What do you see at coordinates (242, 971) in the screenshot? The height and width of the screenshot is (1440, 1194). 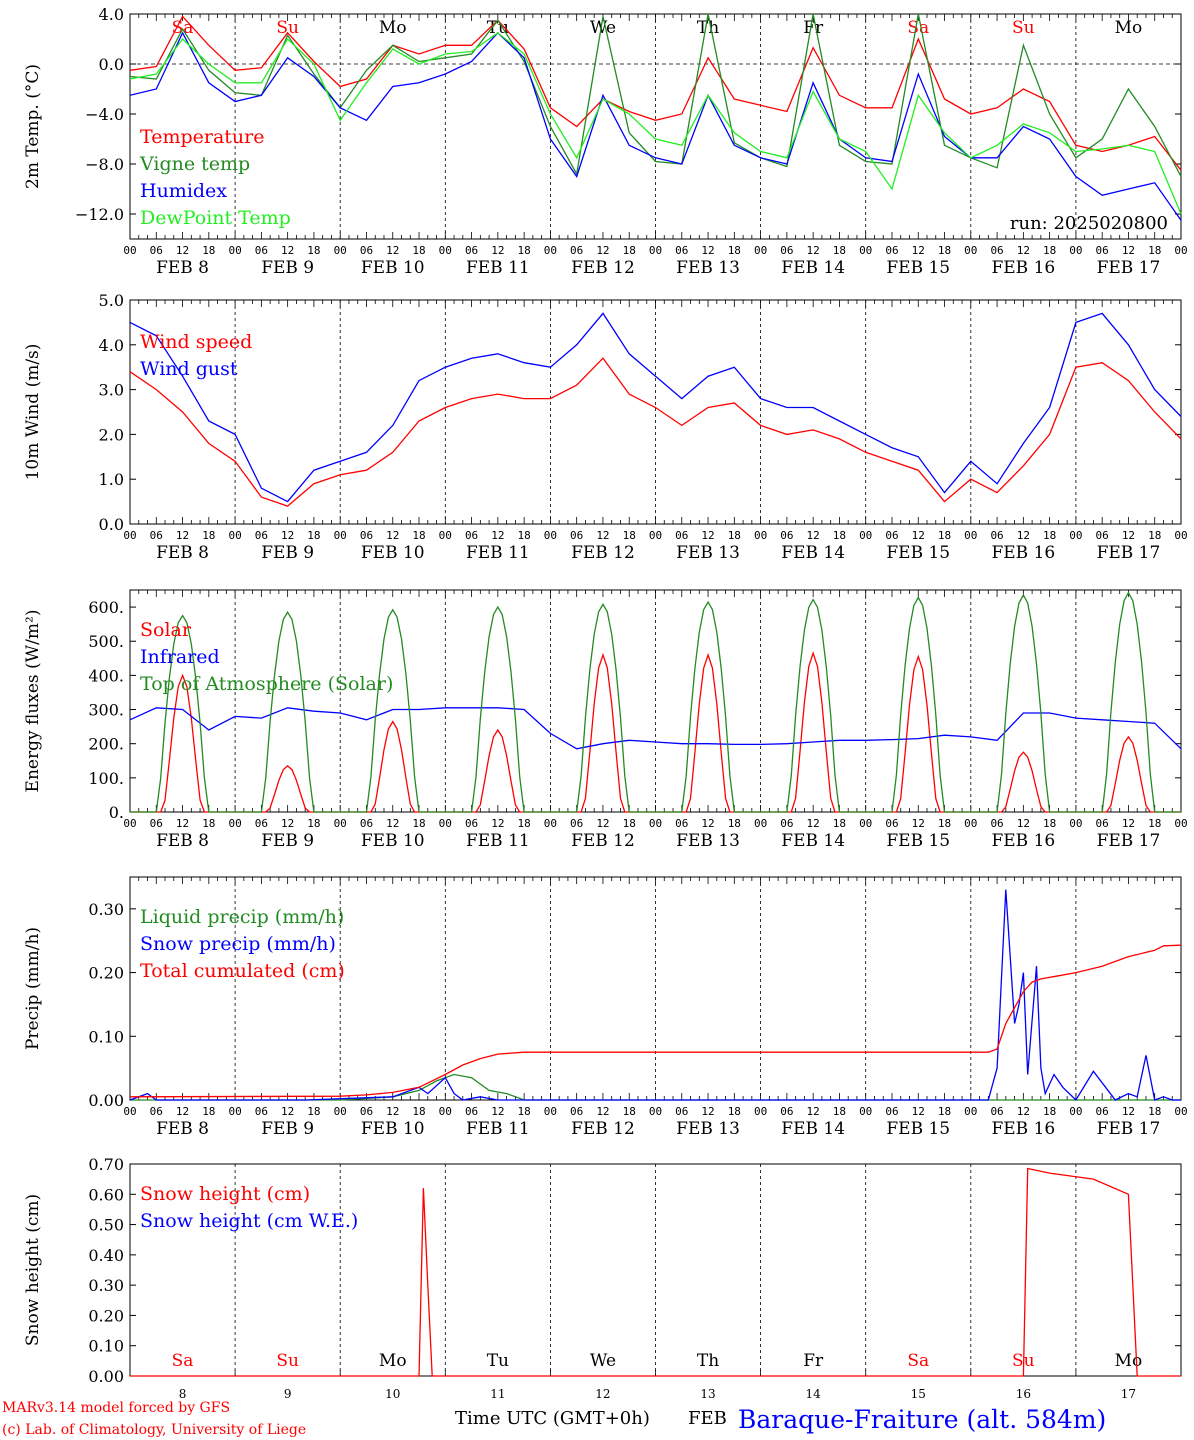 I see `legend-entry: Total cumulated (cm)` at bounding box center [242, 971].